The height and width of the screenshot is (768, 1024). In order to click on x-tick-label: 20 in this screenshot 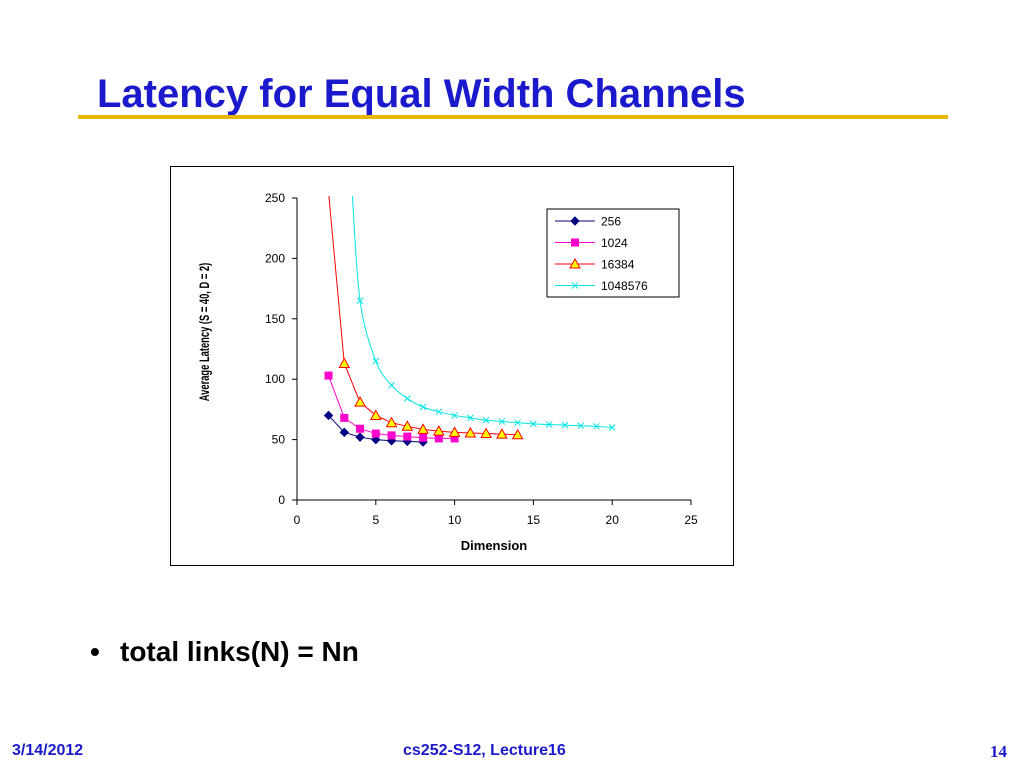, I will do `click(613, 520)`.